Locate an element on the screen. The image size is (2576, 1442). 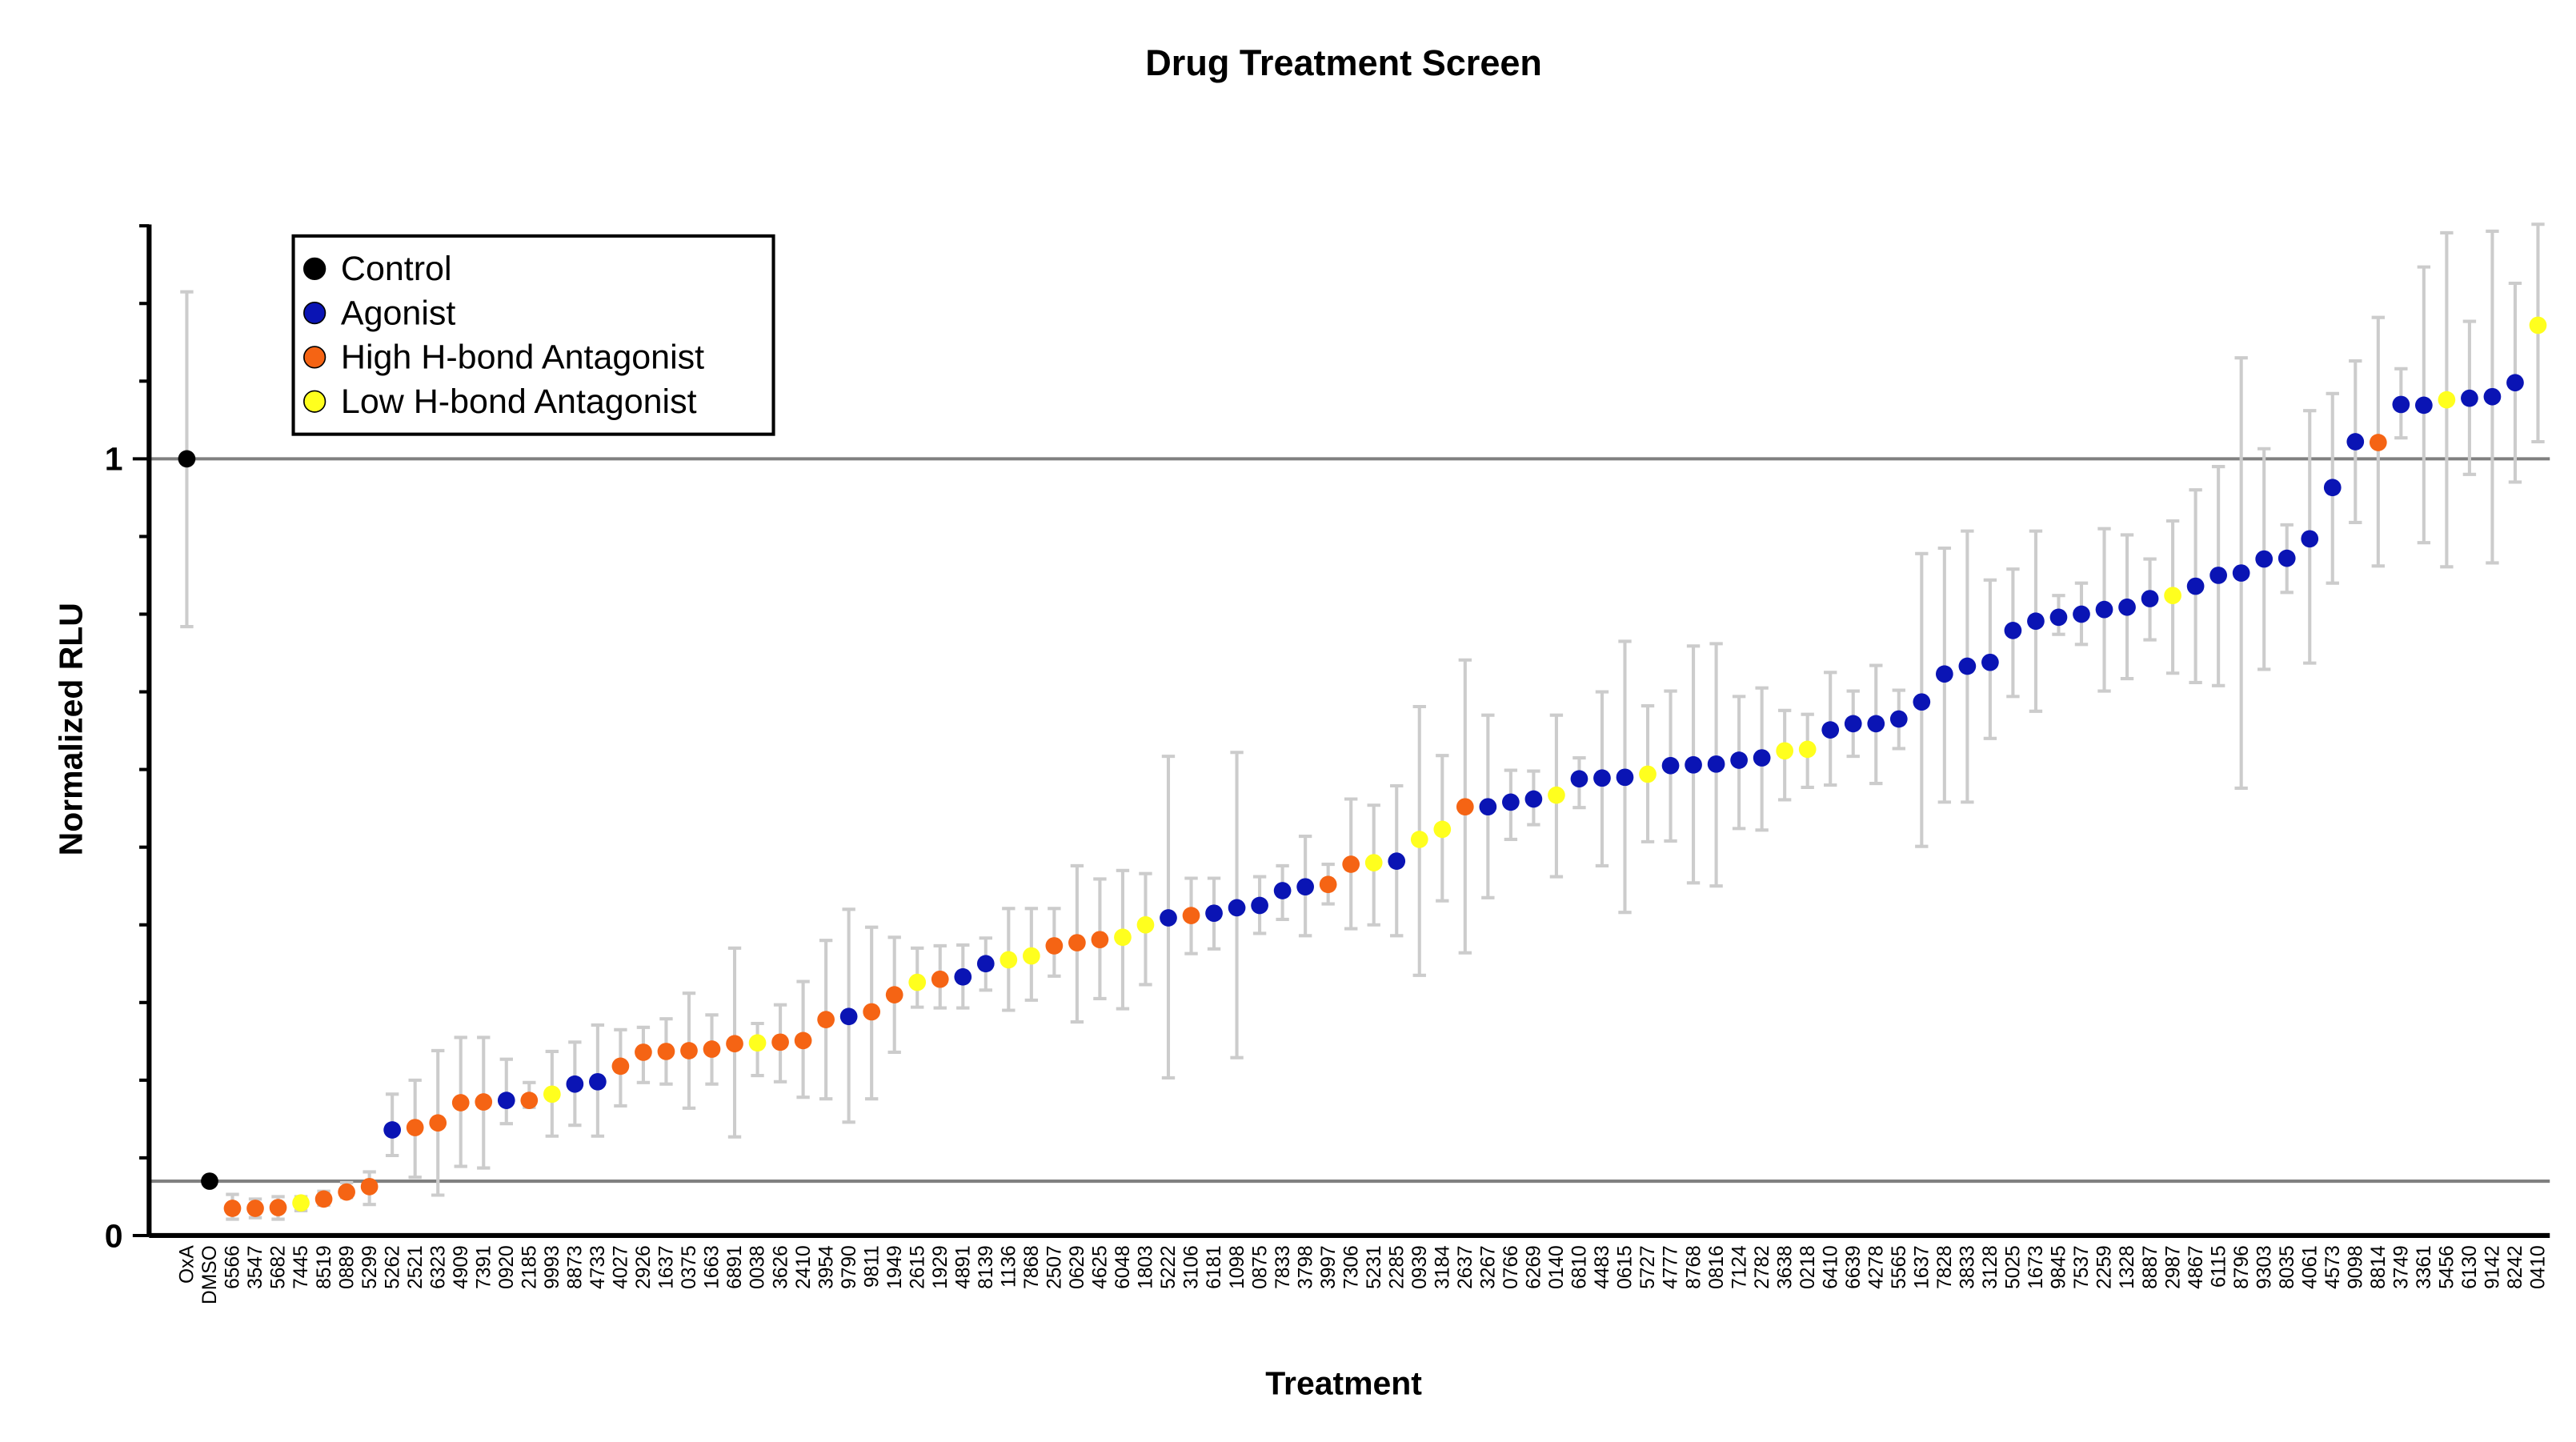
x-tick-label: 6269 is located at coordinates (1534, 1267).